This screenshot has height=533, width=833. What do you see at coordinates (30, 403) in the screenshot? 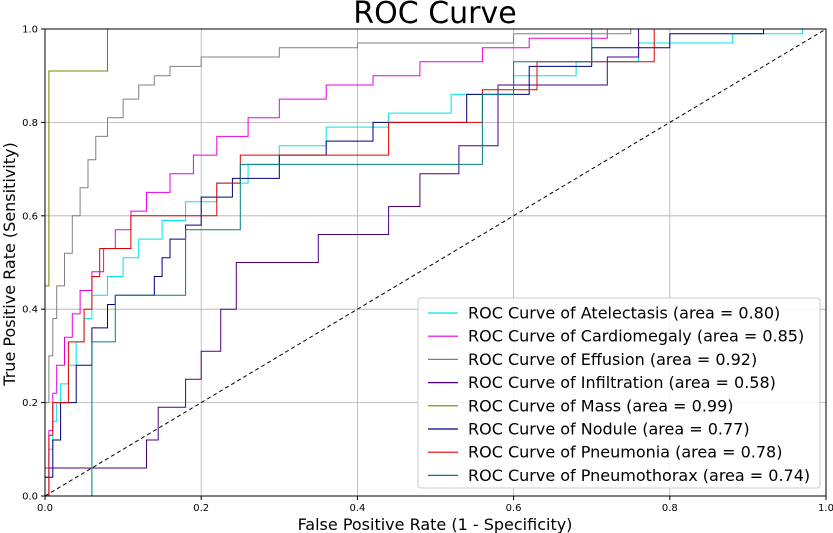
I see `y-tick-label: 0.2` at bounding box center [30, 403].